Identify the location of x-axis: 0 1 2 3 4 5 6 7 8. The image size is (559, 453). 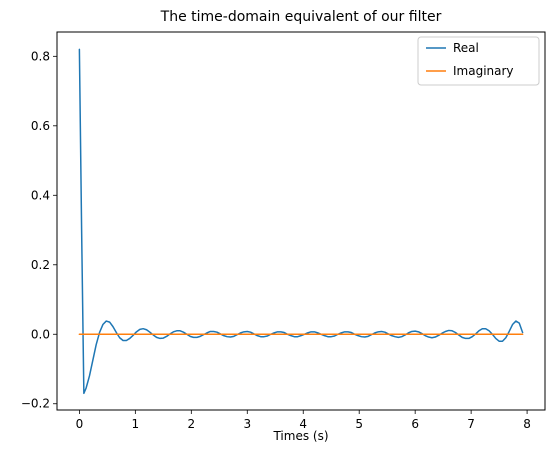
(303, 420).